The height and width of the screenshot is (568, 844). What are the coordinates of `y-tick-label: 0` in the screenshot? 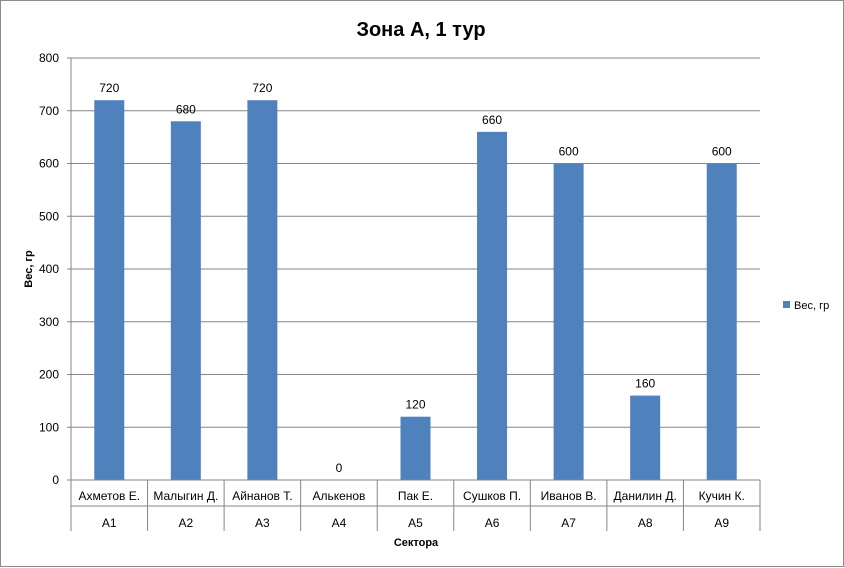 It's located at (55, 480).